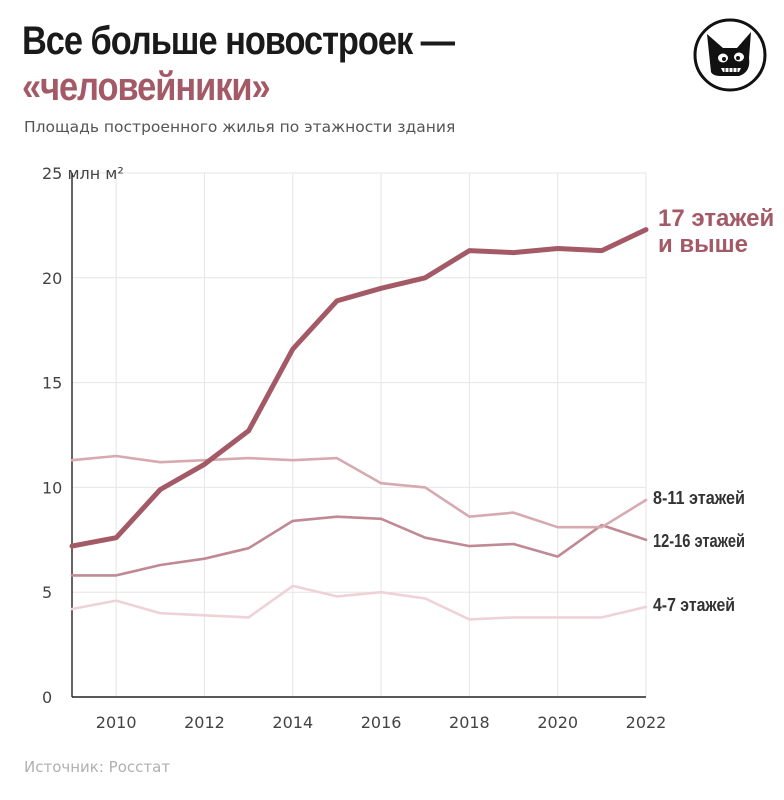 Image resolution: width=784 pixels, height=800 pixels. What do you see at coordinates (47, 697) in the screenshot?
I see `y-tick-label: 0` at bounding box center [47, 697].